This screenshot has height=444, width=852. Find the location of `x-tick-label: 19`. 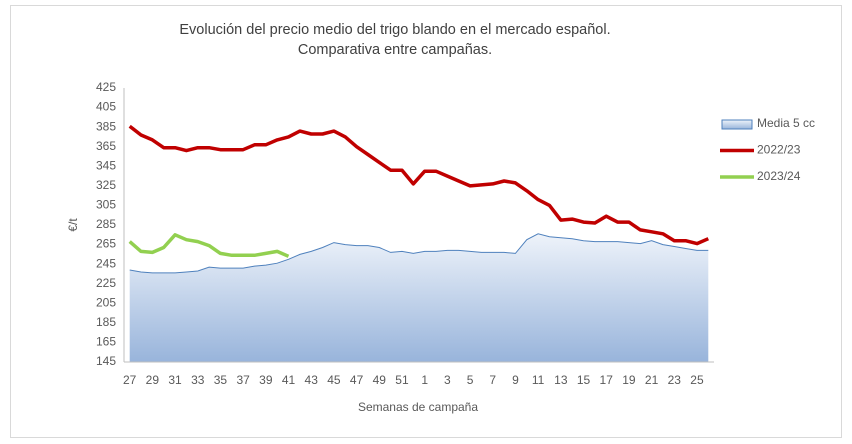

x-tick-label: 19 is located at coordinates (629, 380).